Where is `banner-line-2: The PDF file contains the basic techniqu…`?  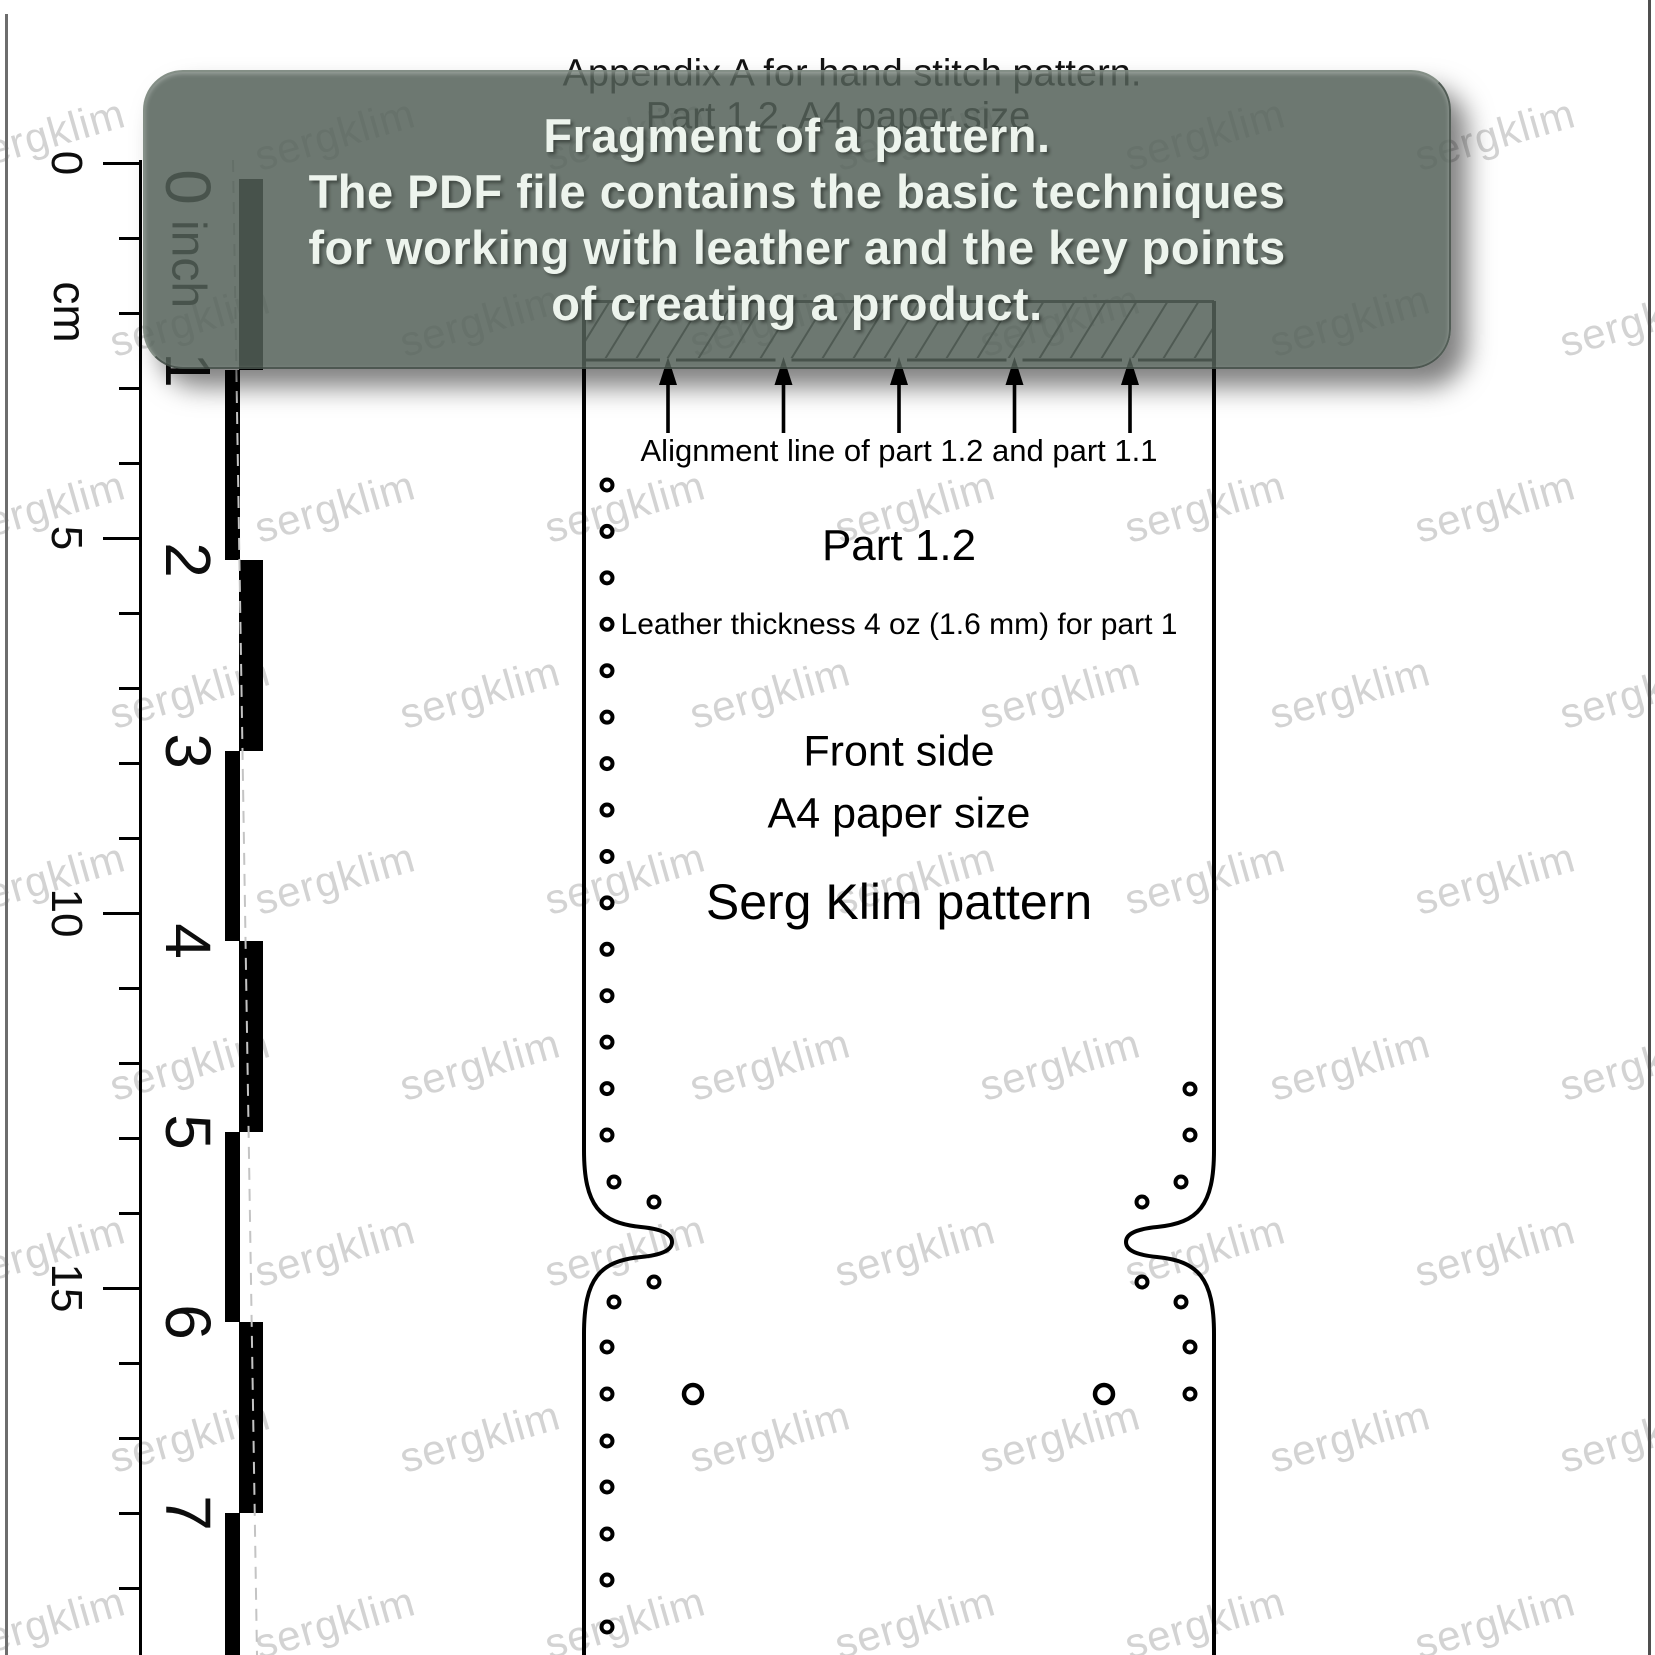 banner-line-2: The PDF file contains the basic techniqu… is located at coordinates (797, 191).